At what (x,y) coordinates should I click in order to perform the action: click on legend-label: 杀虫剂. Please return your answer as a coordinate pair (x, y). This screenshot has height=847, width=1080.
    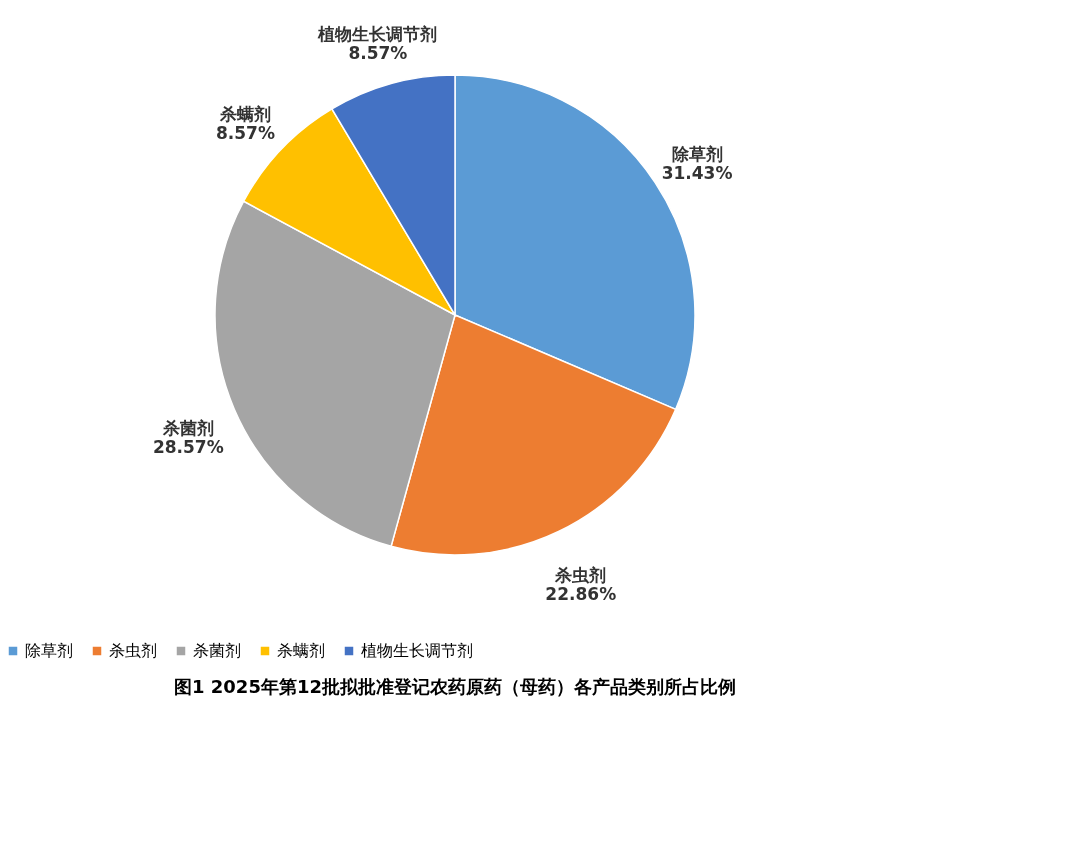
    Looking at the image, I should click on (133, 650).